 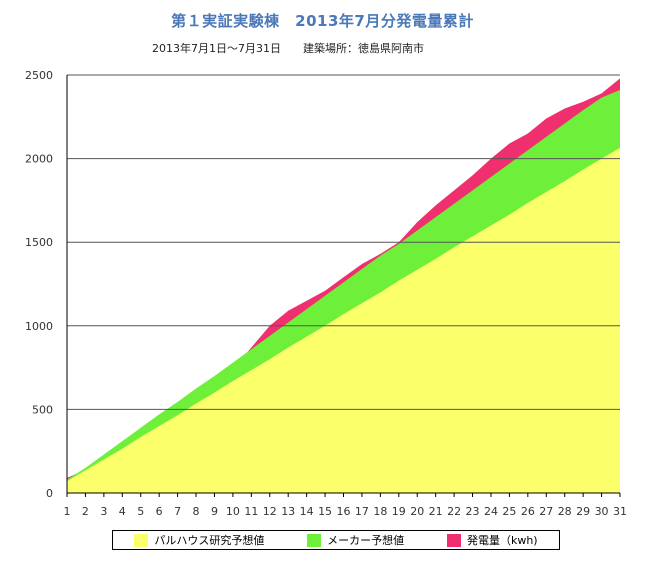 What do you see at coordinates (366, 540) in the screenshot?
I see `legend-label-maker: メーカー予想値` at bounding box center [366, 540].